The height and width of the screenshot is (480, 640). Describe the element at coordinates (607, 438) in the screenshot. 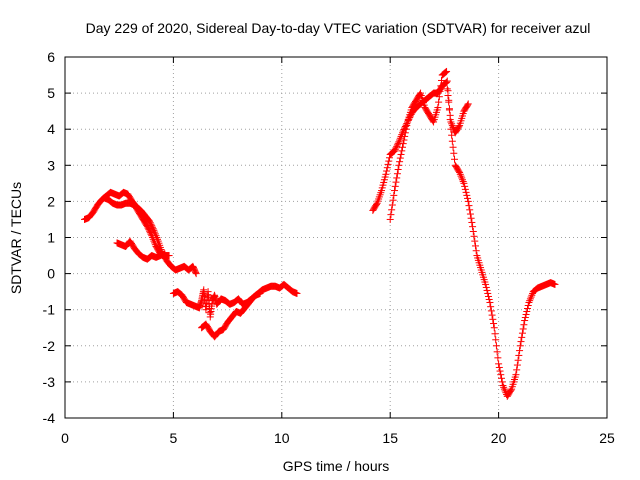

I see `x-tick-label: 25` at that location.